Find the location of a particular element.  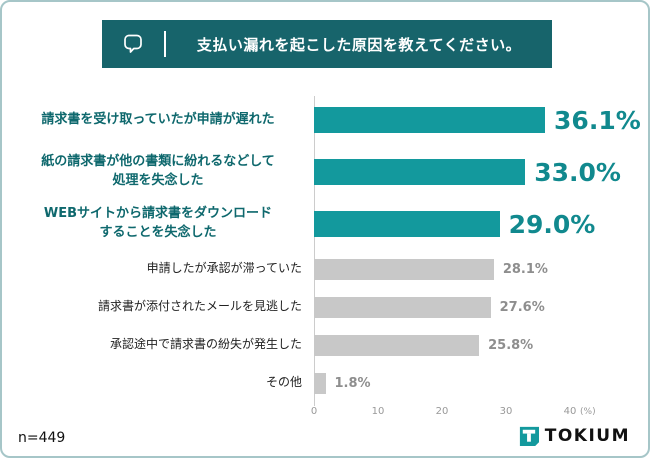

chart-row: 請求書が添付されたメールを見逃した 27.6% is located at coordinates (327, 307).